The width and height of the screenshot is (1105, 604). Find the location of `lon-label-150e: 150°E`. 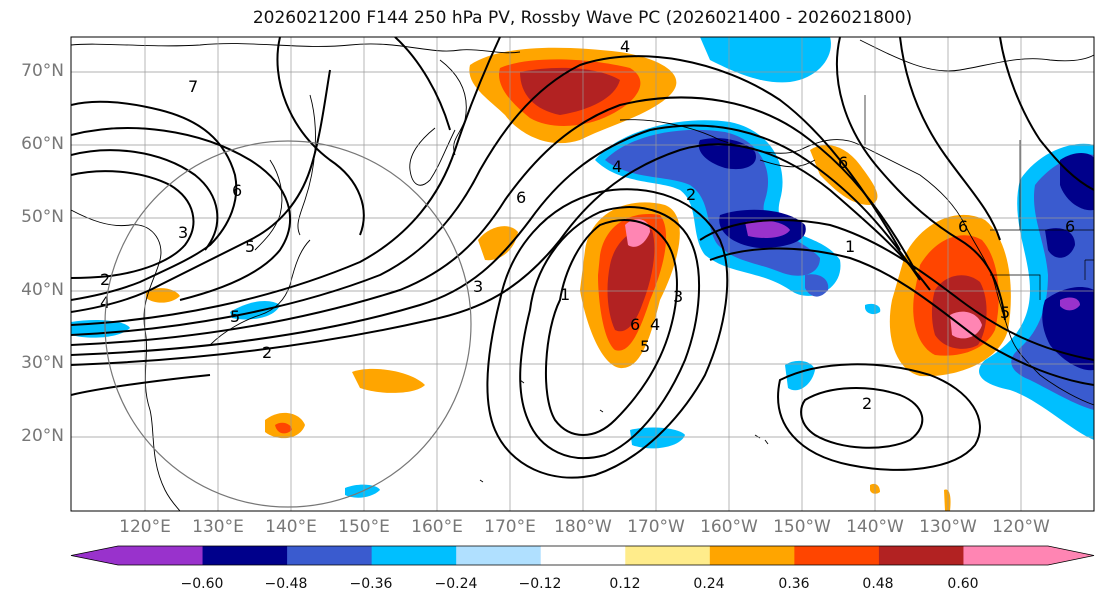

lon-label-150e: 150°E is located at coordinates (364, 527).